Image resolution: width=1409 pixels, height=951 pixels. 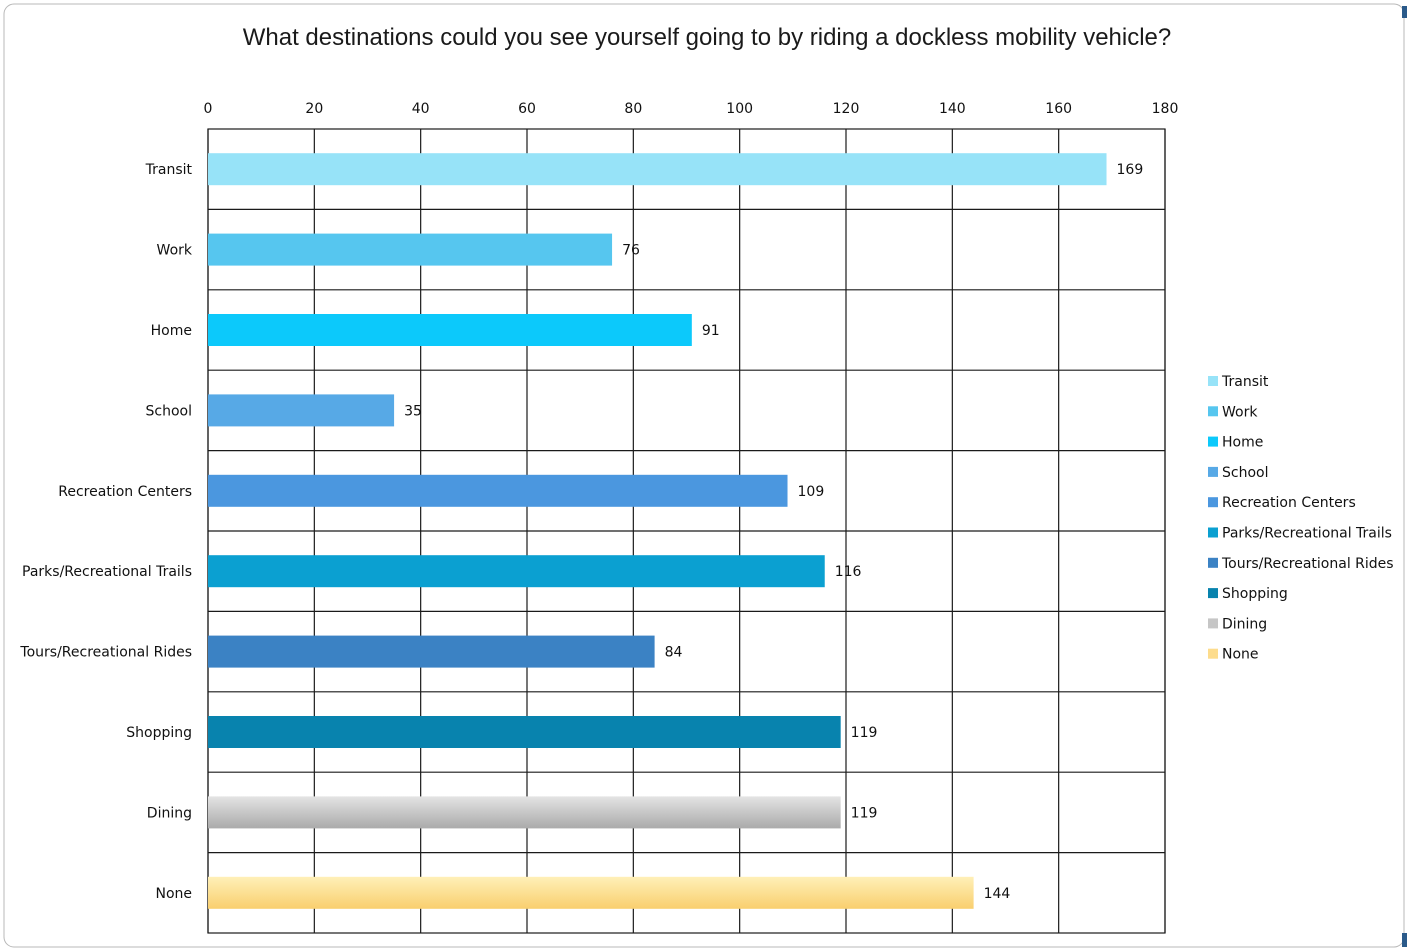 What do you see at coordinates (631, 251) in the screenshot?
I see `data-label: 76` at bounding box center [631, 251].